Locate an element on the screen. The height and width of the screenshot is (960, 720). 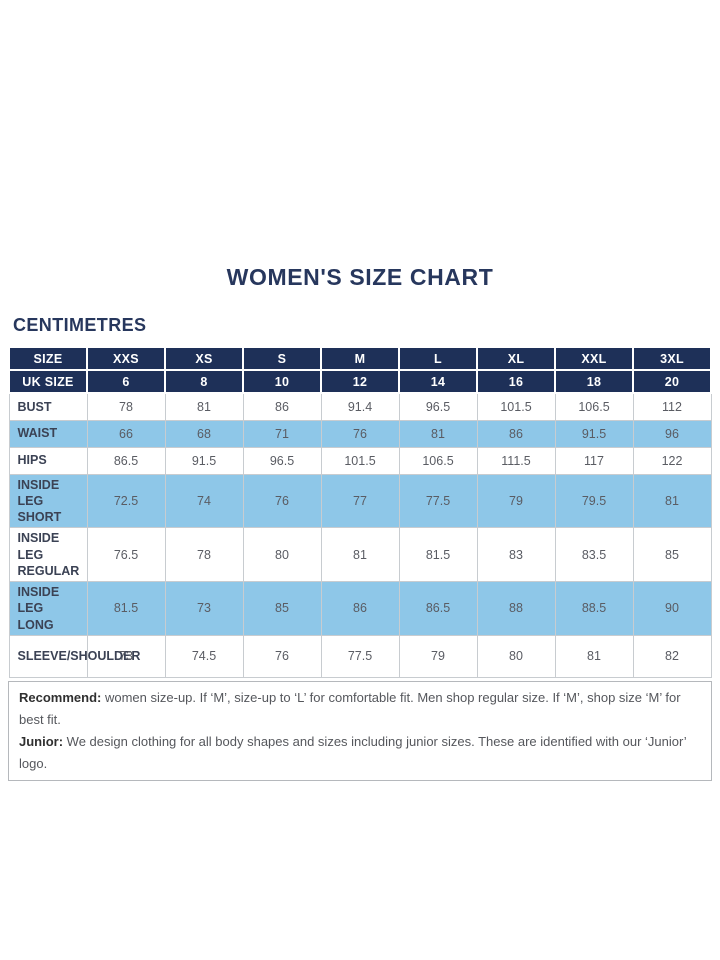
uk-size-header-cell: UK SIZE is located at coordinates (48, 381).